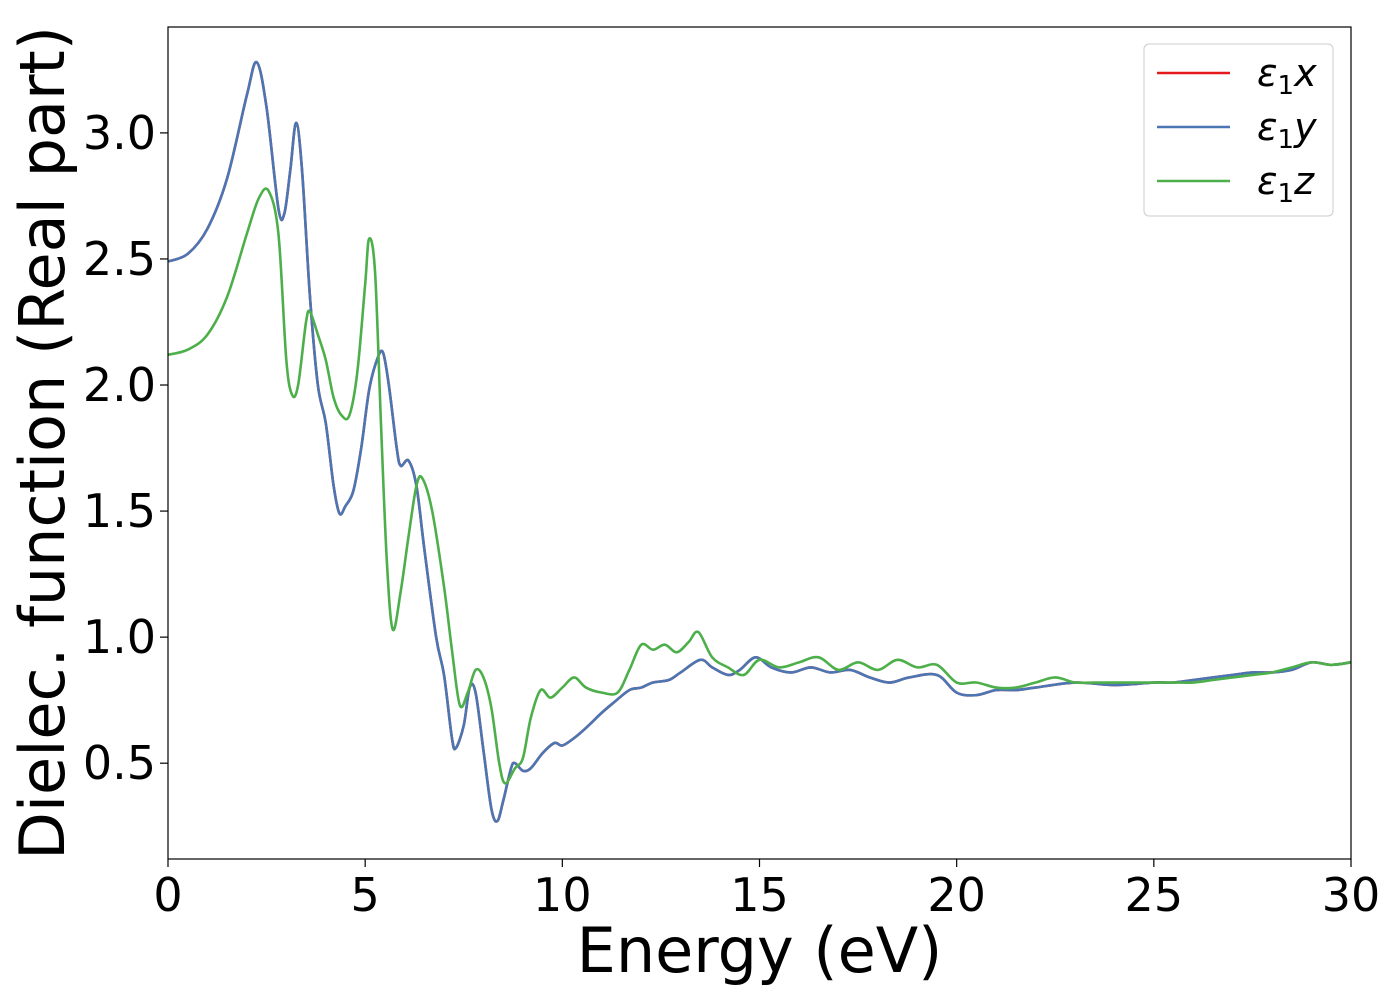 This screenshot has height=1000, width=1400. I want to click on y-tick-label: 1.0, so click(119, 637).